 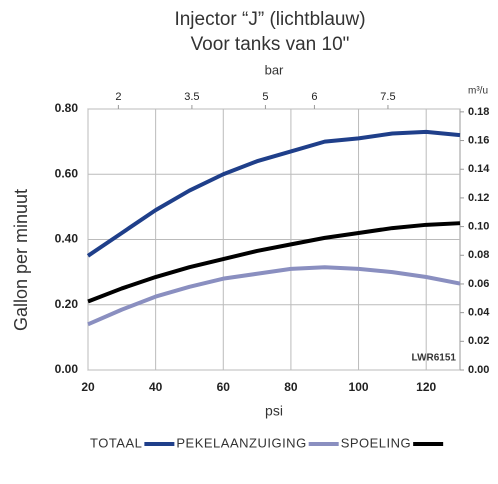 What do you see at coordinates (387, 97) in the screenshot?
I see `x2-tick-label: 7.5` at bounding box center [387, 97].